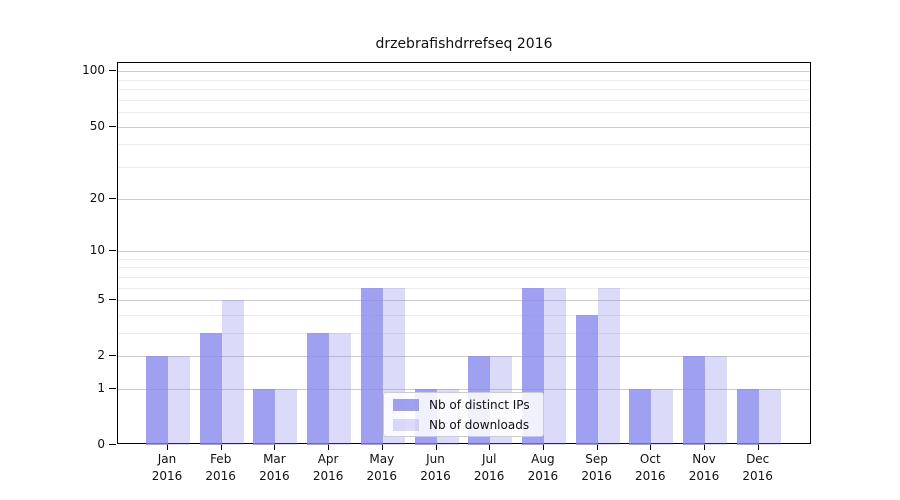 This screenshot has width=900, height=500. I want to click on chart-title: drzebrafishdrrefseq 2016, so click(464, 44).